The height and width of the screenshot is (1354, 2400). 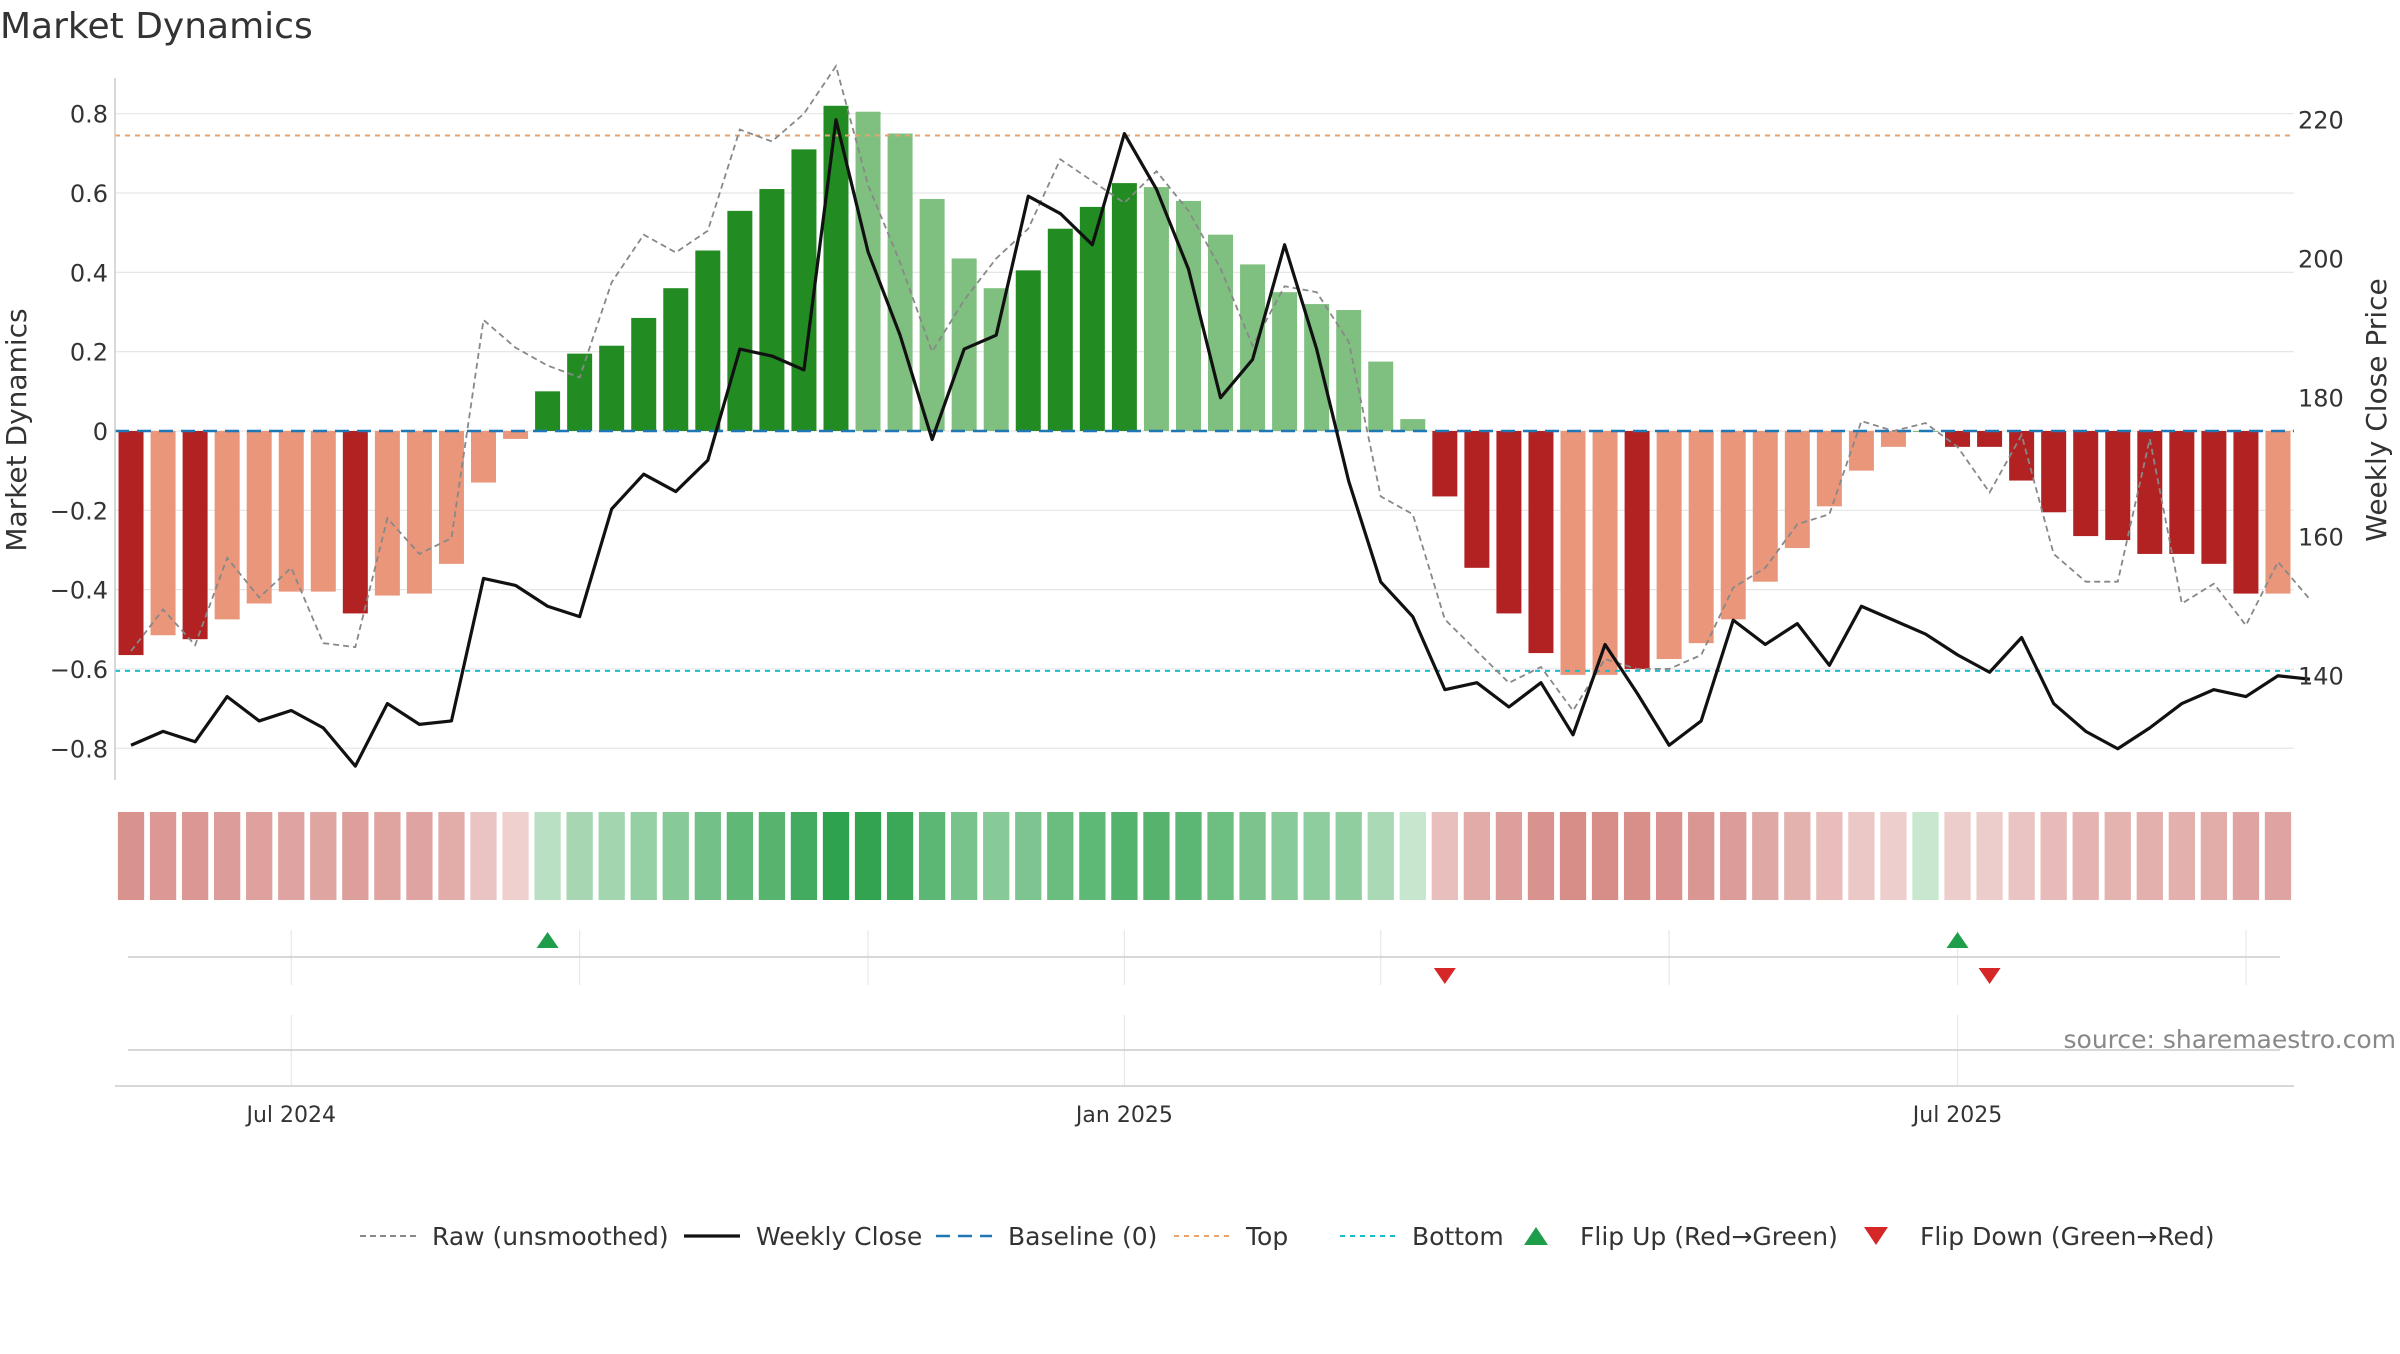 I want to click on x-tick-label: Jul 2025, so click(x=1957, y=1115).